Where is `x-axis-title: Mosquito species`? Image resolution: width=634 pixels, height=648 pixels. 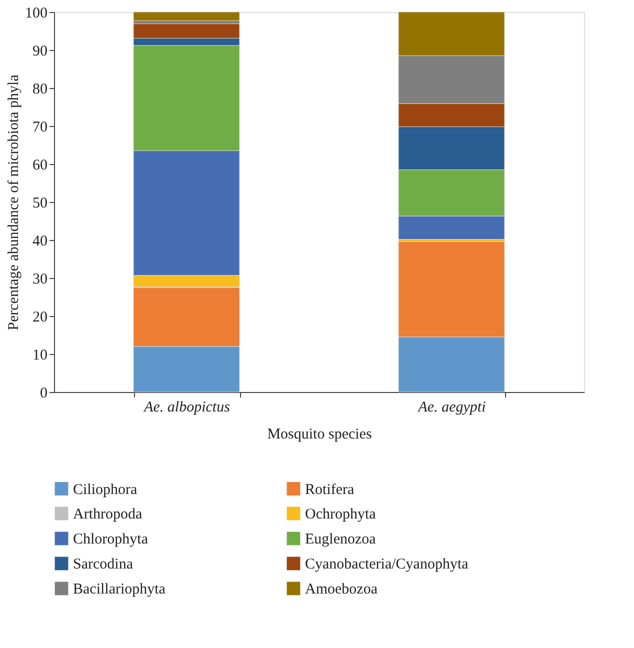
x-axis-title: Mosquito species is located at coordinates (319, 434).